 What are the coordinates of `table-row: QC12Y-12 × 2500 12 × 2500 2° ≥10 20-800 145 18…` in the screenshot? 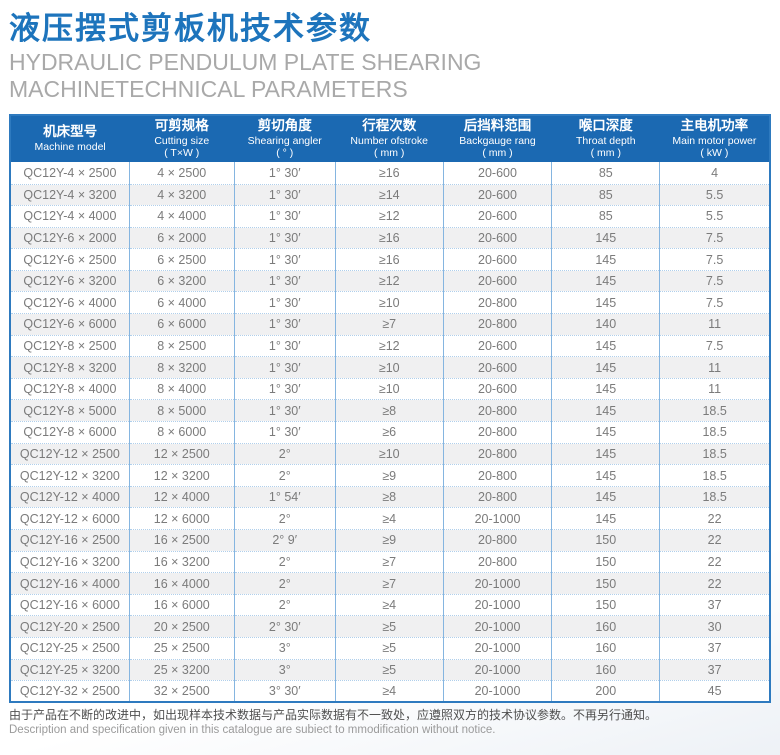 It's located at (390, 453).